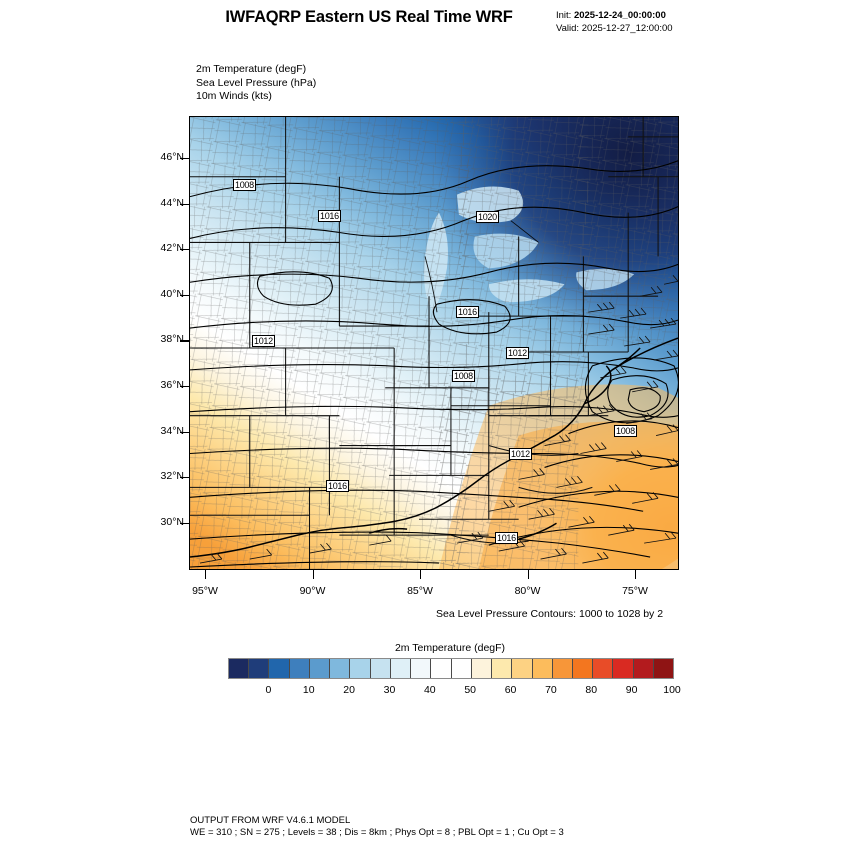 The image size is (850, 850). What do you see at coordinates (568, 28) in the screenshot?
I see `valid-label: Valid:` at bounding box center [568, 28].